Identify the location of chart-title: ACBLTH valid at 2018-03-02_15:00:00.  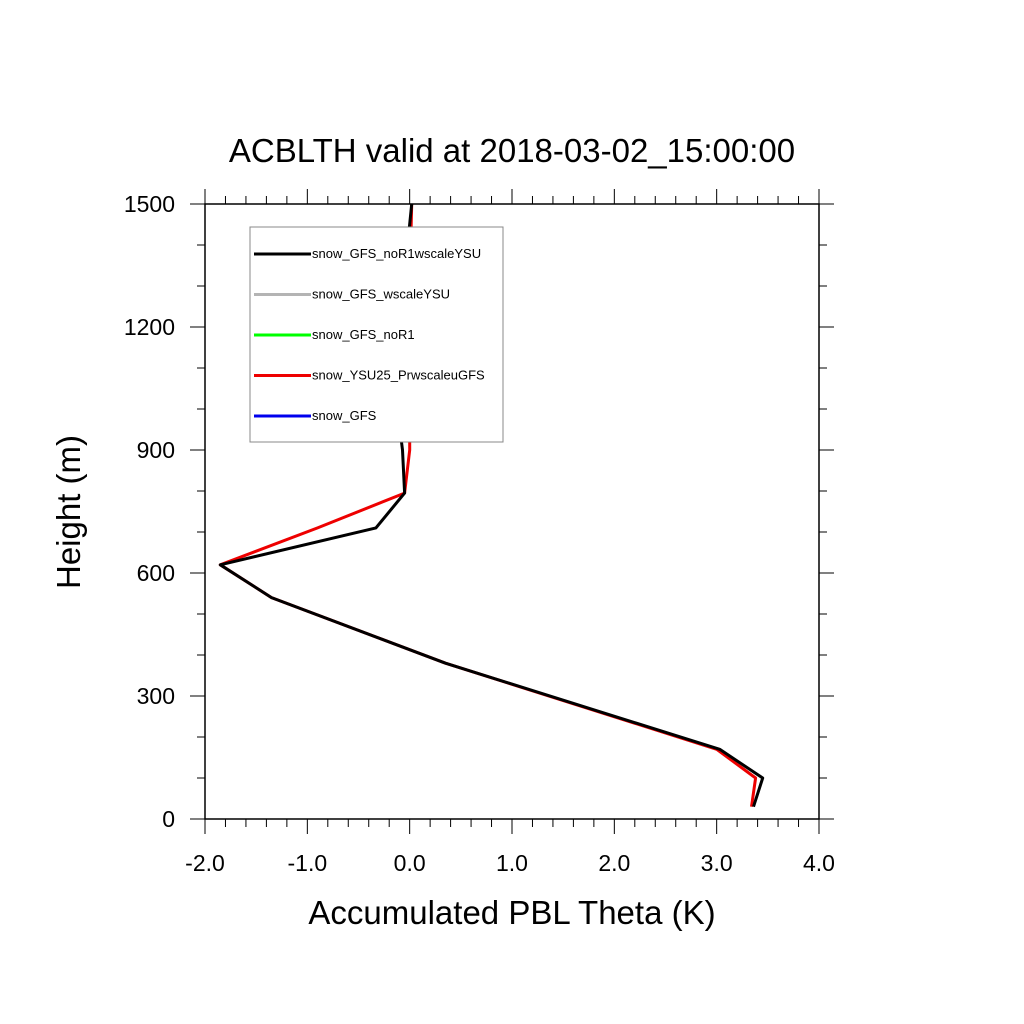
(512, 150).